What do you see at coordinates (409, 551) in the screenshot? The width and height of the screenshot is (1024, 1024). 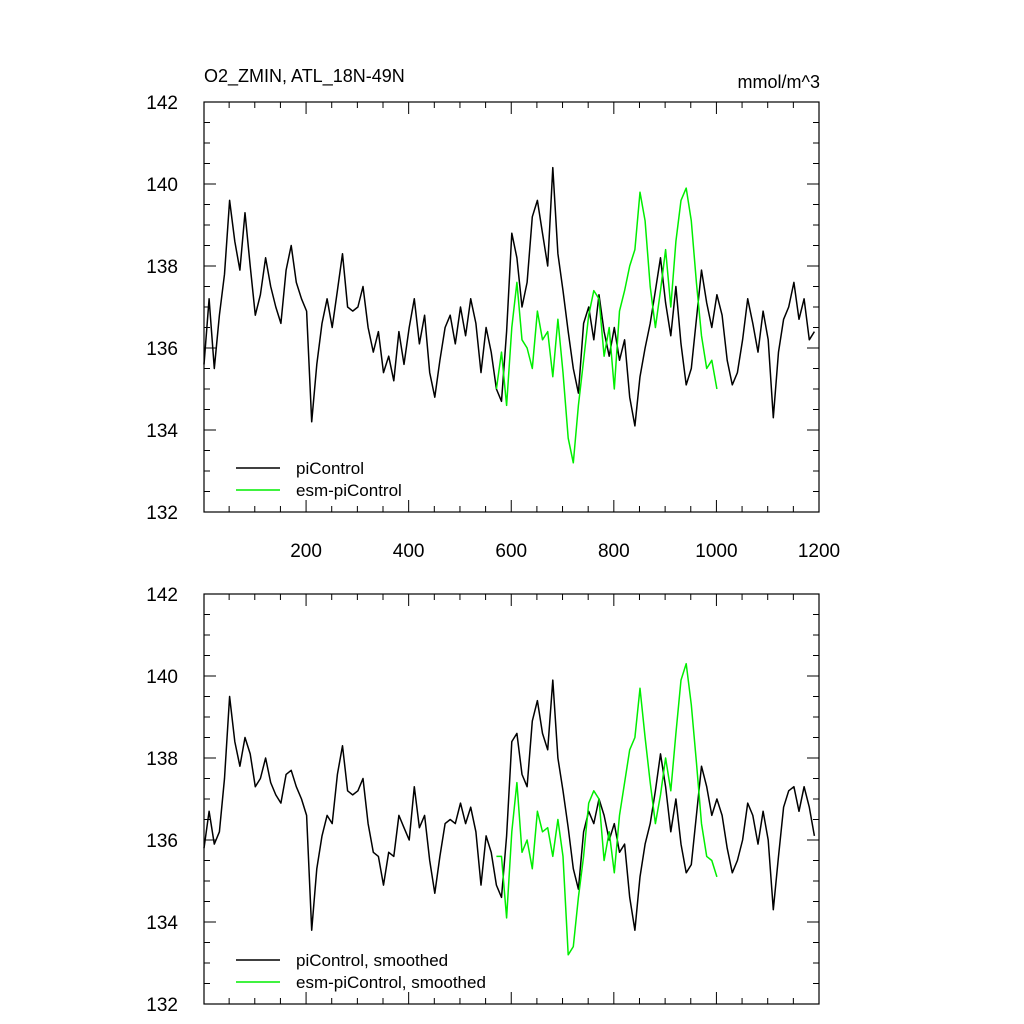 I see `x-tick-label: 400` at bounding box center [409, 551].